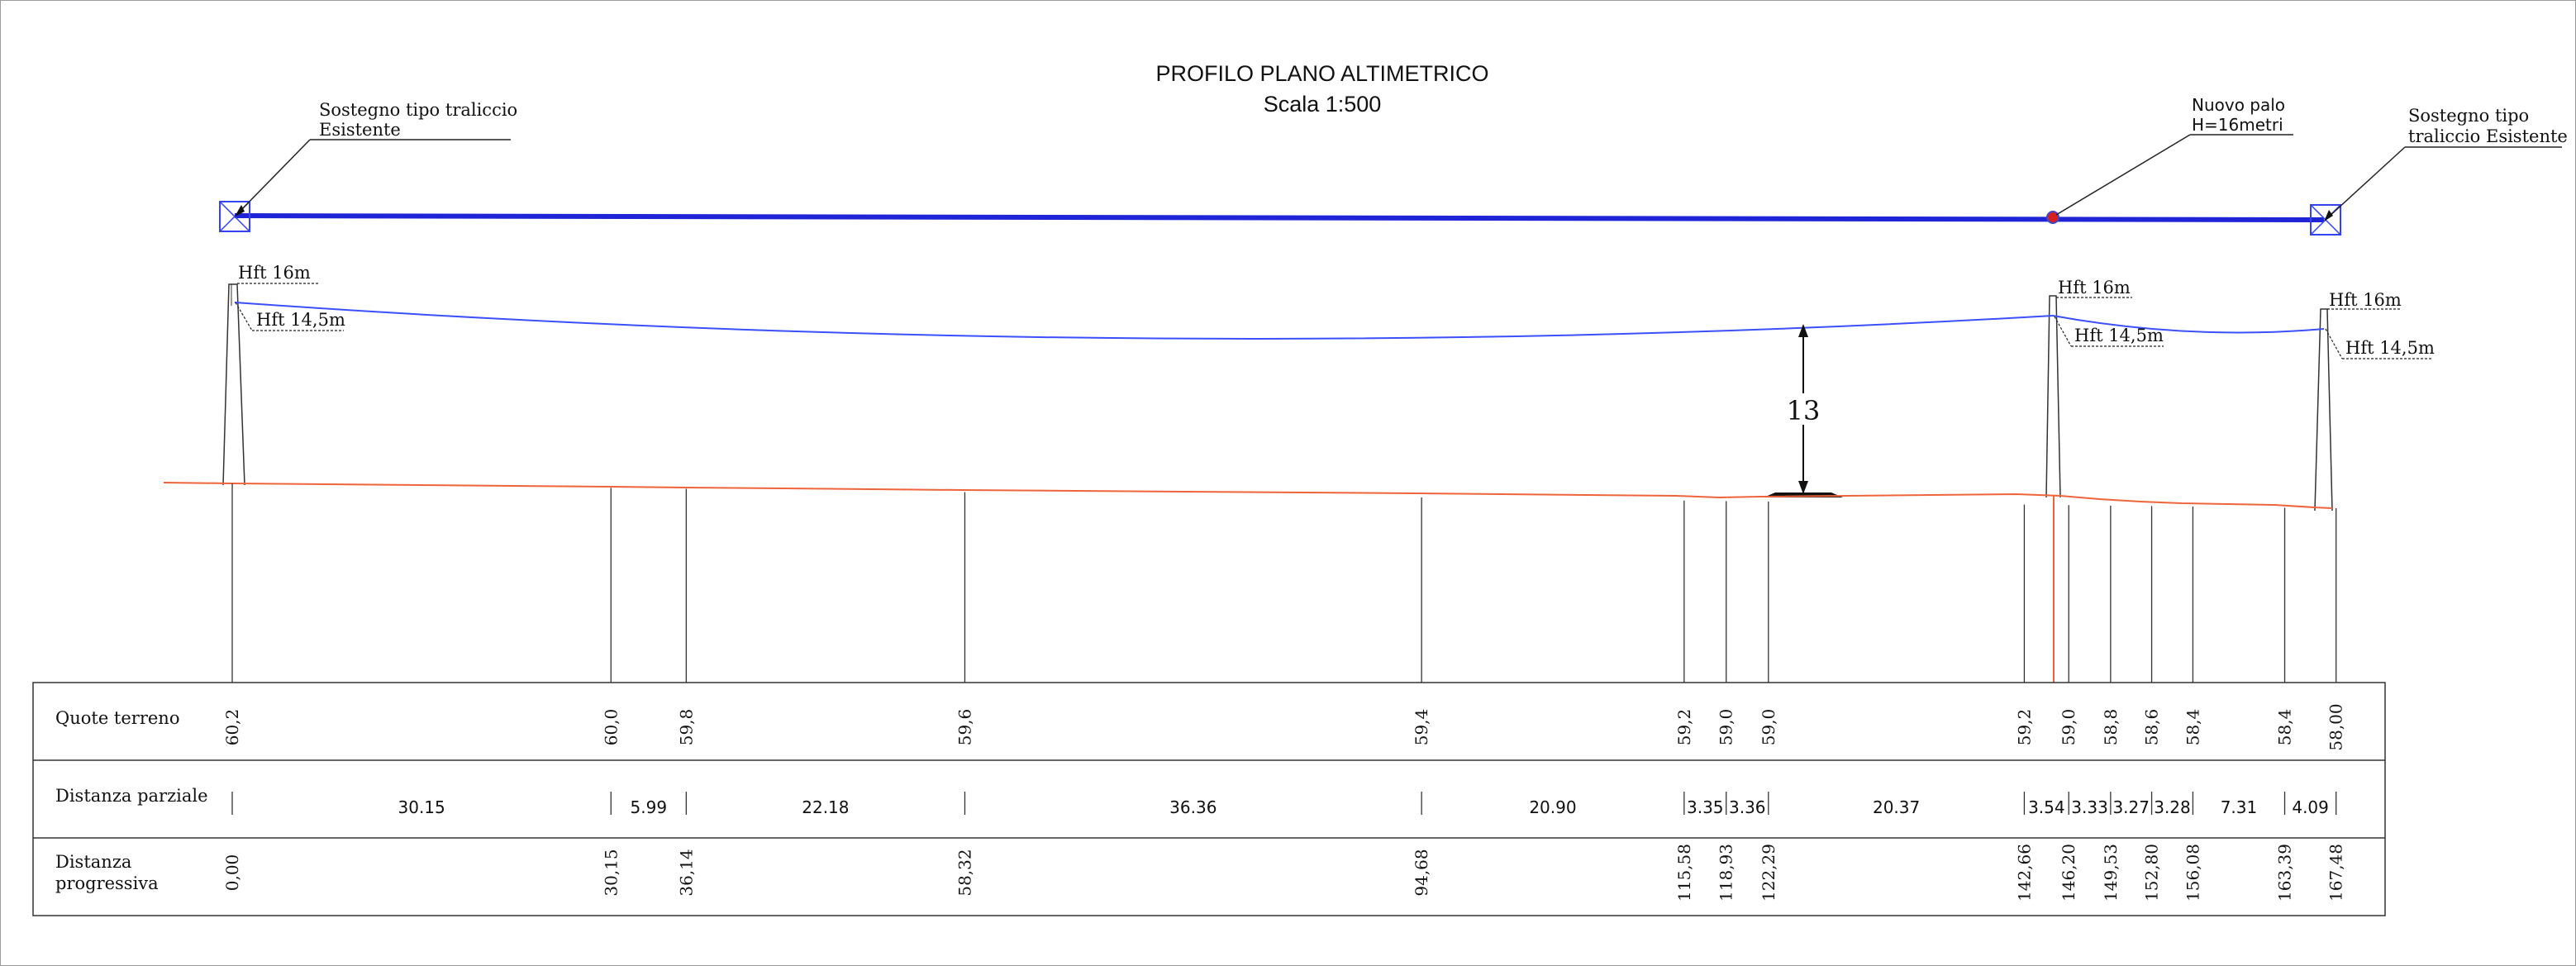  What do you see at coordinates (649, 807) in the screenshot?
I see `partial-value: 5.99` at bounding box center [649, 807].